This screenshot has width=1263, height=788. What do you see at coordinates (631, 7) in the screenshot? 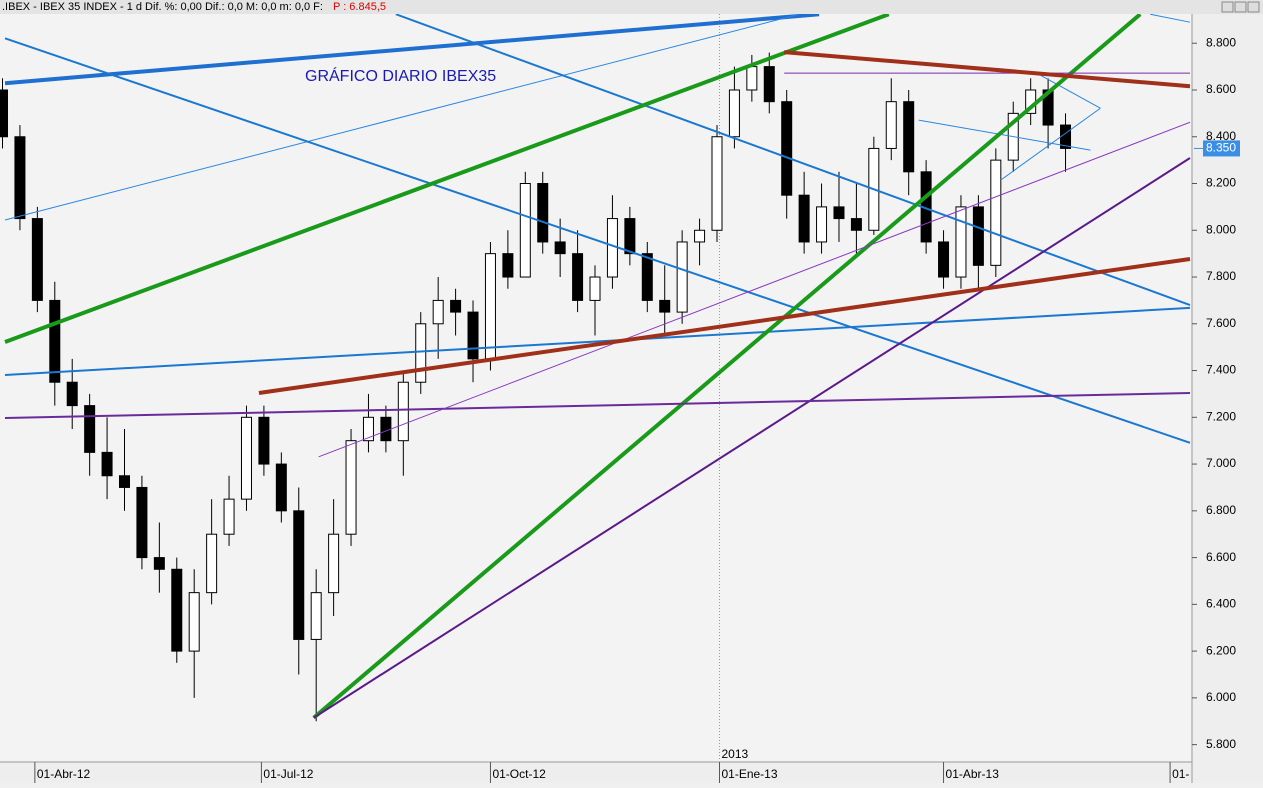
I see `title-bar` at bounding box center [631, 7].